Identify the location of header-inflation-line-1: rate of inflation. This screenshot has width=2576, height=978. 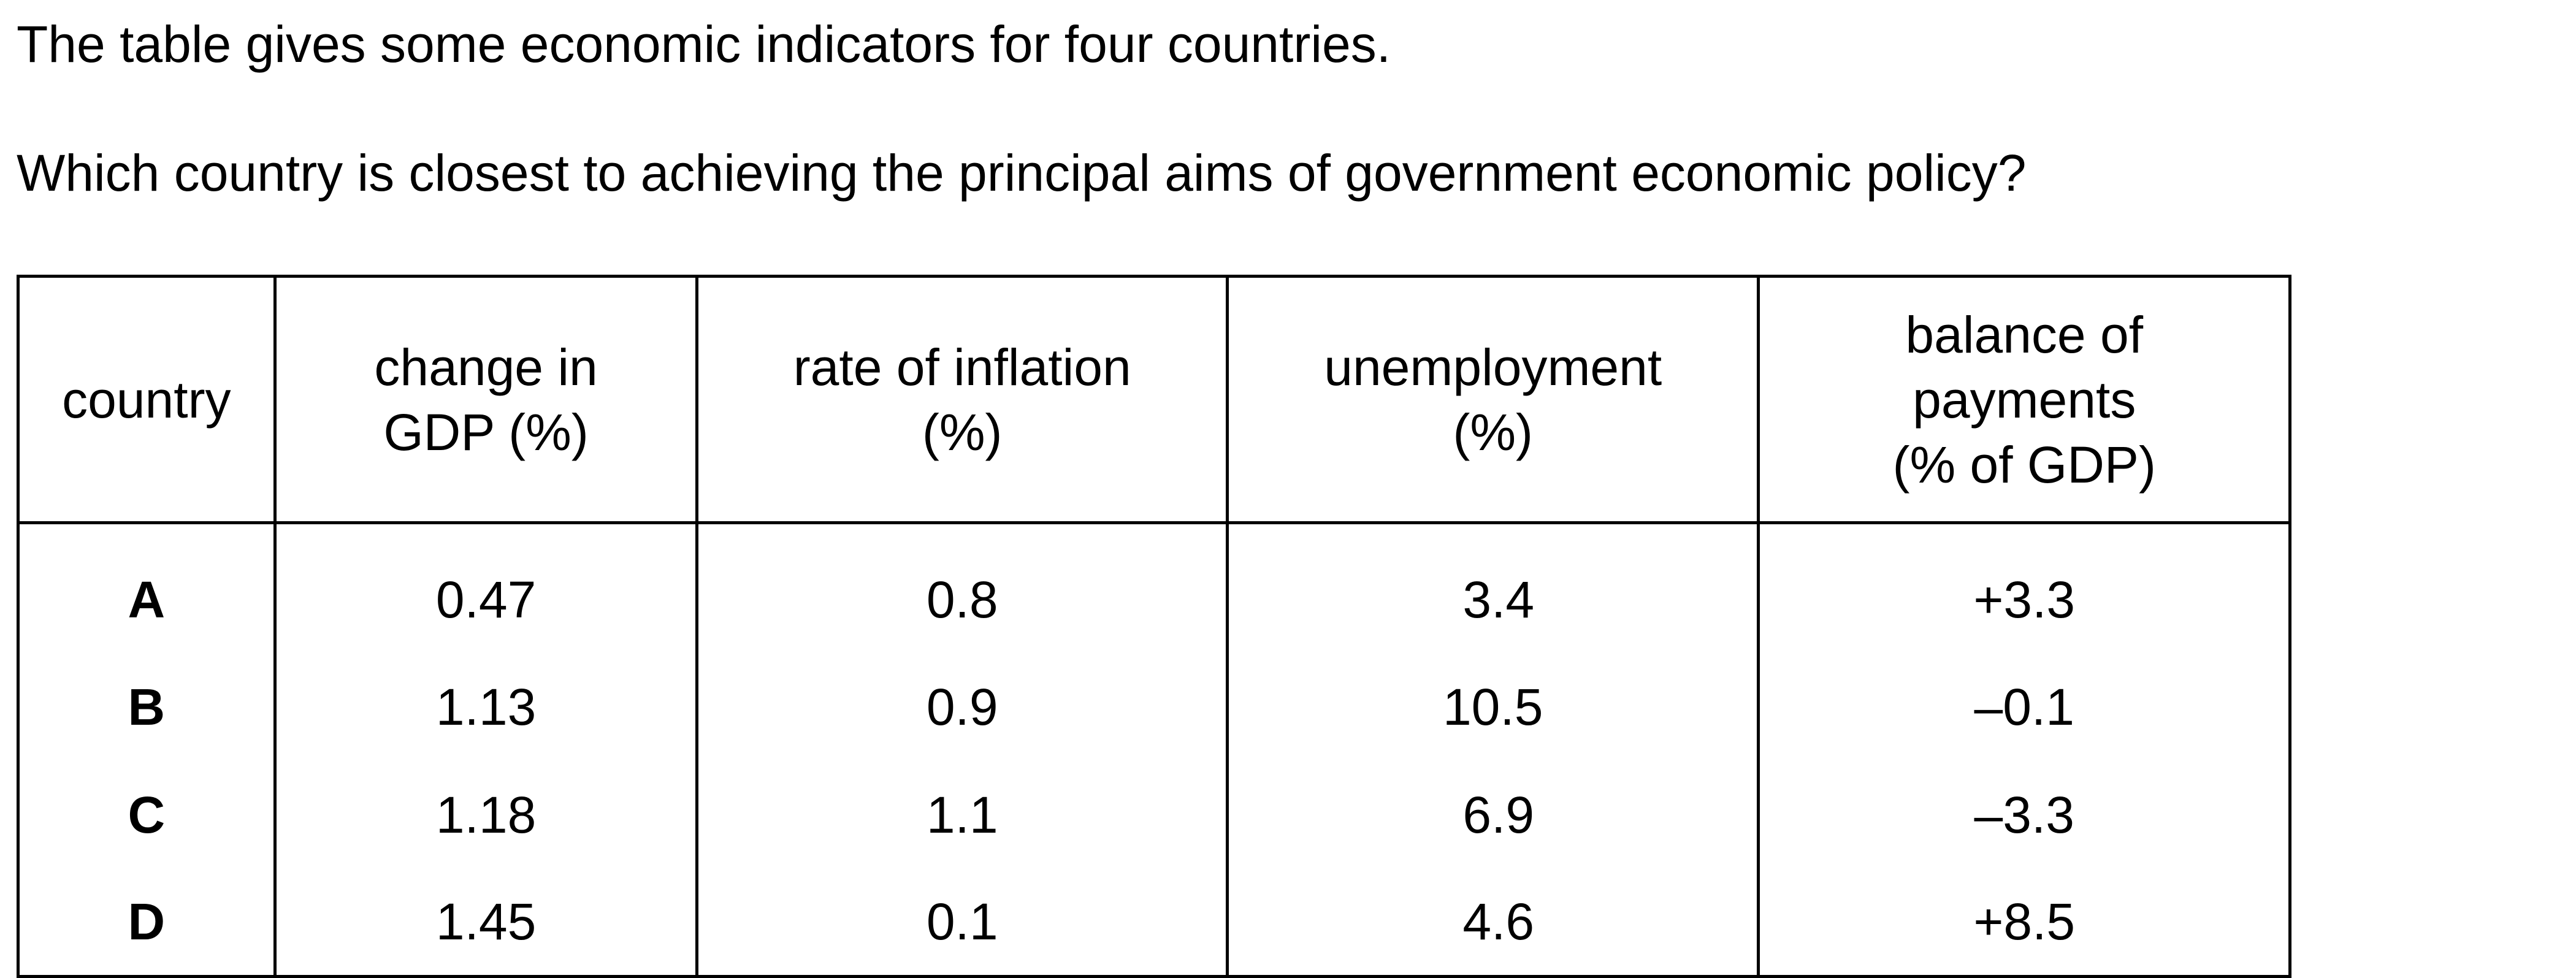
(962, 367).